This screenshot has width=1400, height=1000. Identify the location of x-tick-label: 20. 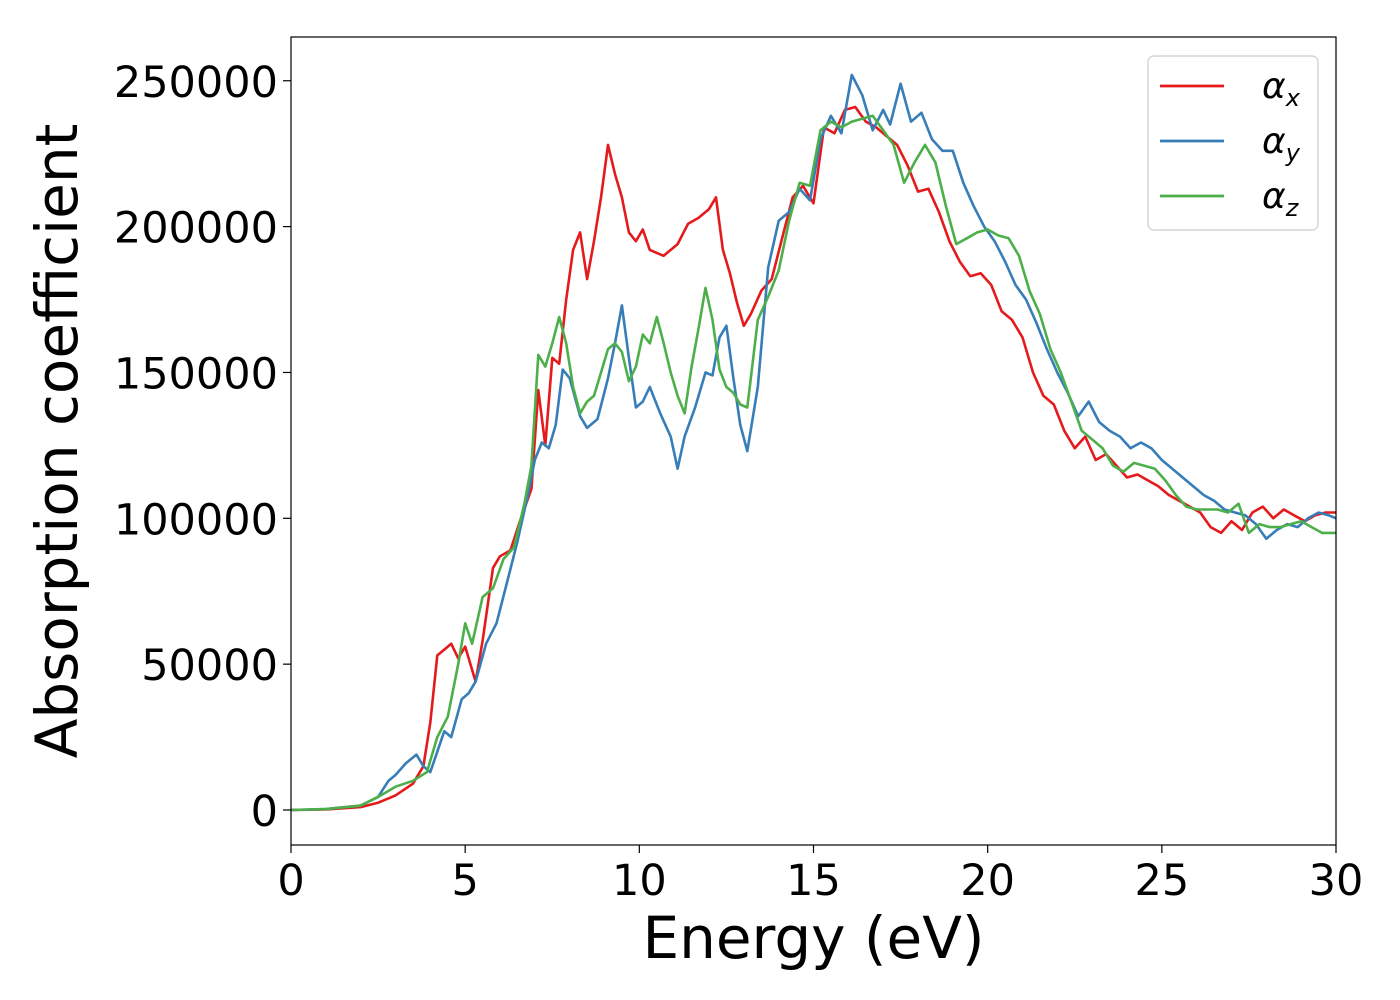
(987, 881).